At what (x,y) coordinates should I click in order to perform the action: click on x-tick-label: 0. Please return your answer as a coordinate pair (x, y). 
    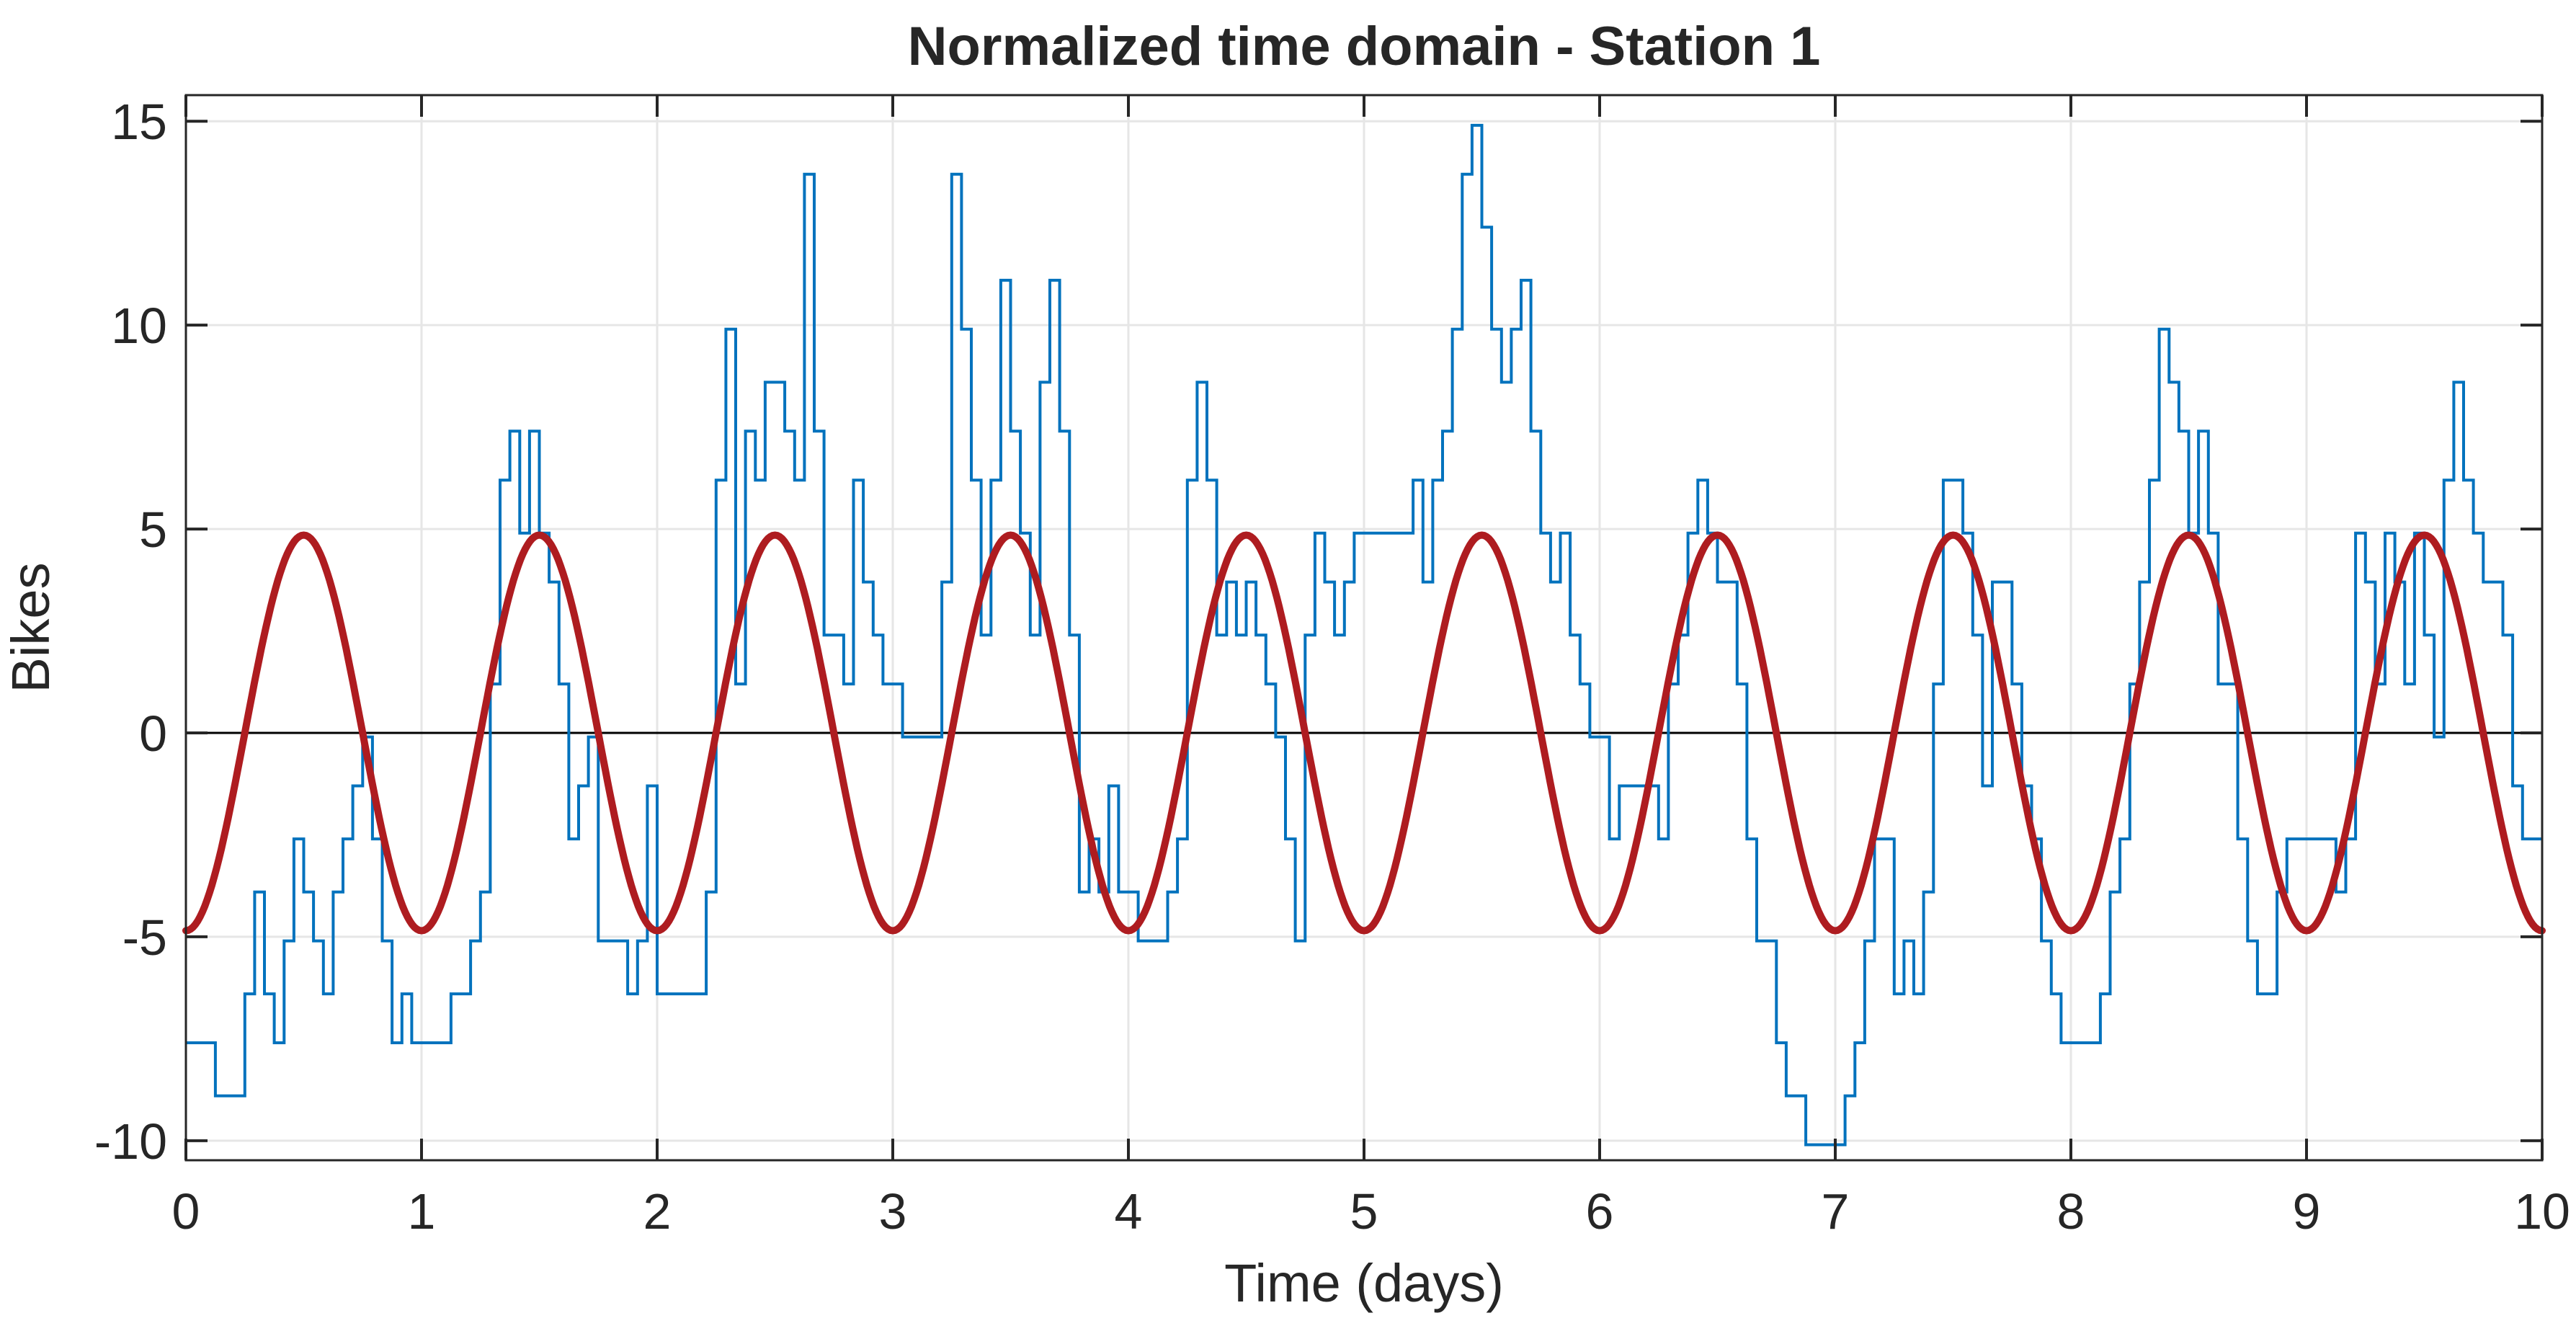
    Looking at the image, I should click on (186, 1211).